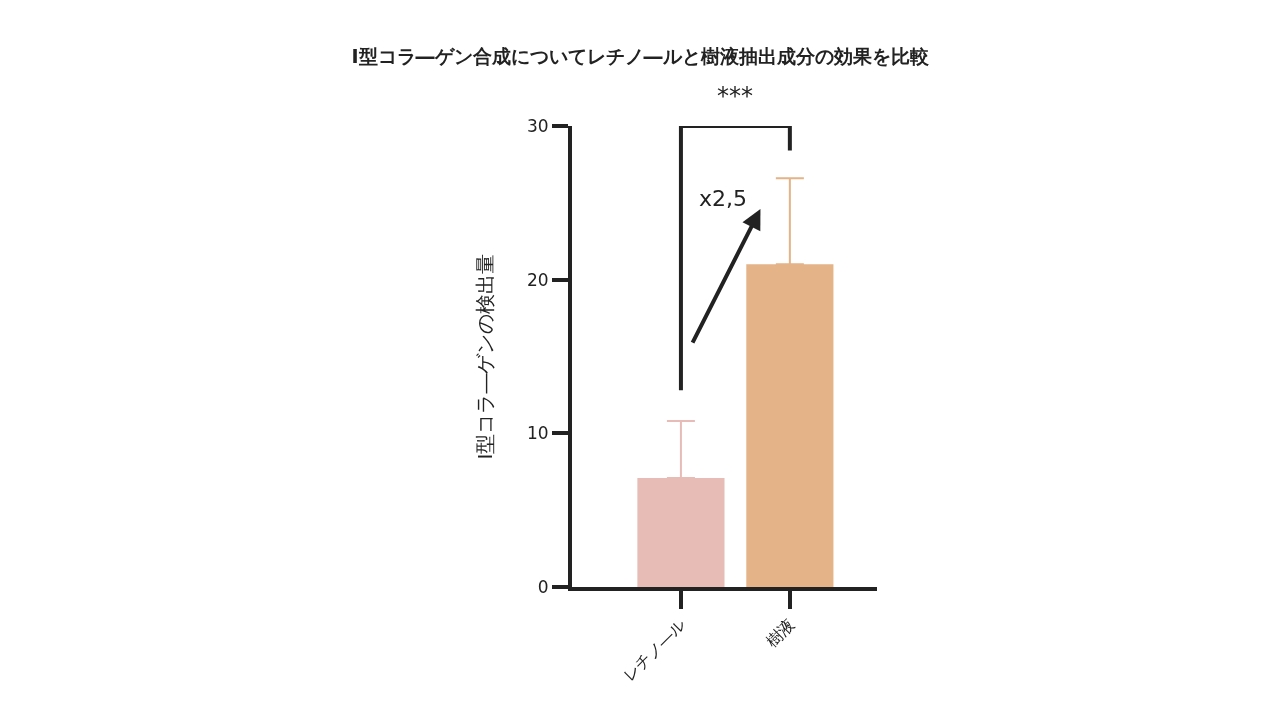 This screenshot has height=713, width=1280. I want to click on y-tick-label: 30, so click(537, 125).